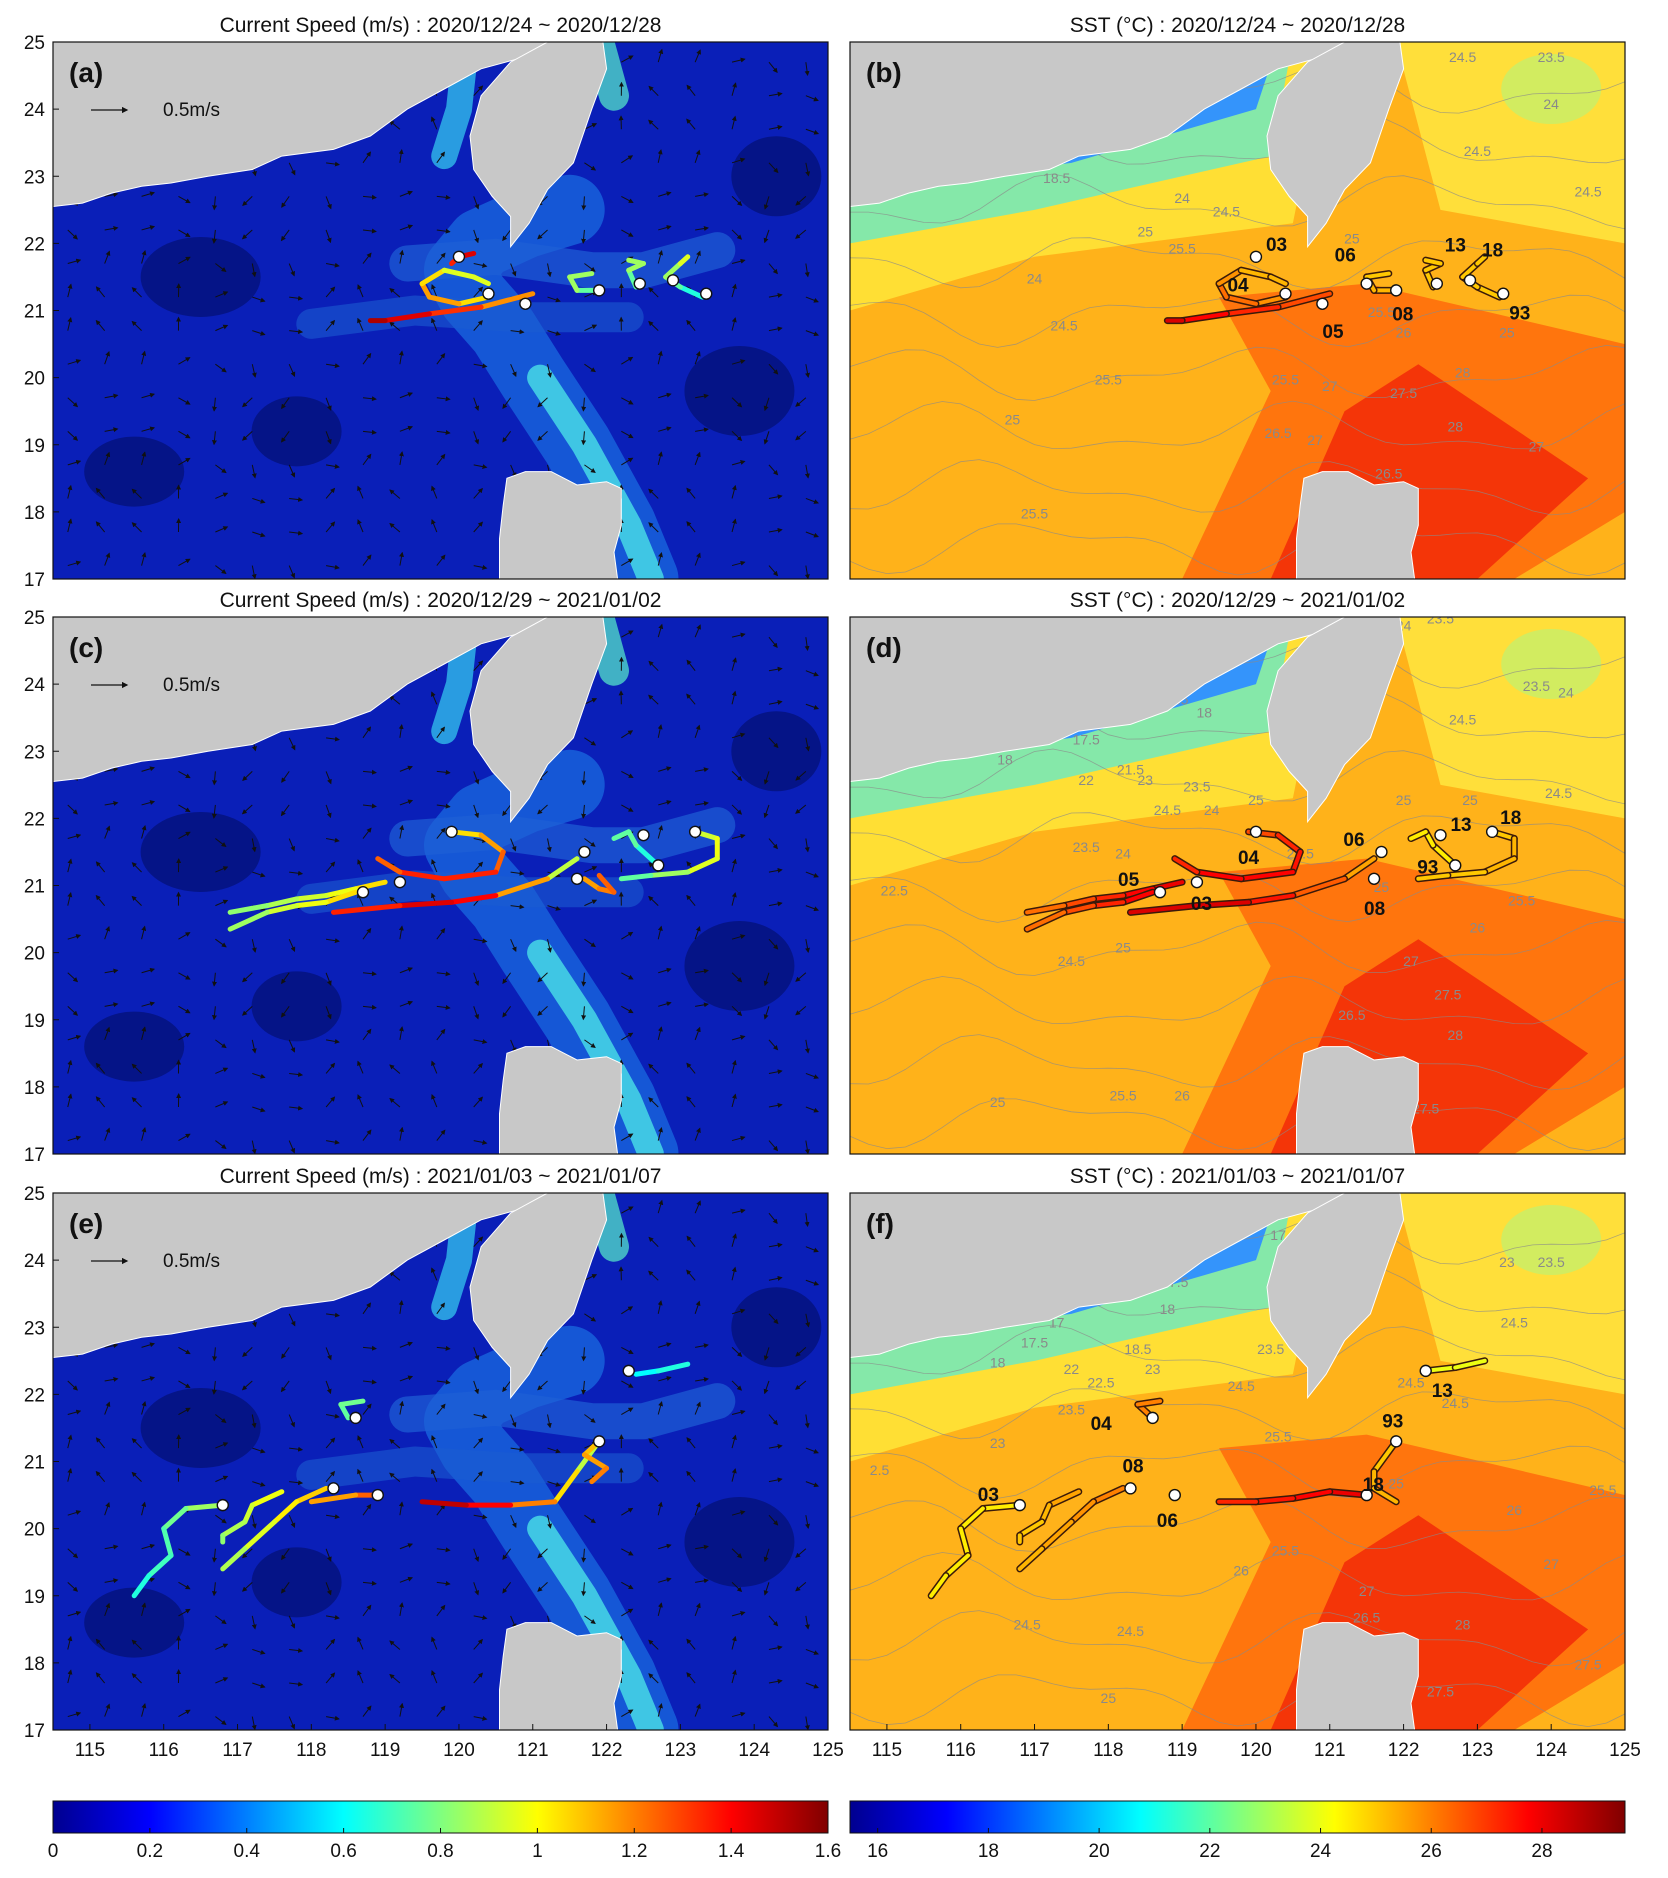  Describe the element at coordinates (1086, 780) in the screenshot. I see `isotherm-label: 22` at that location.